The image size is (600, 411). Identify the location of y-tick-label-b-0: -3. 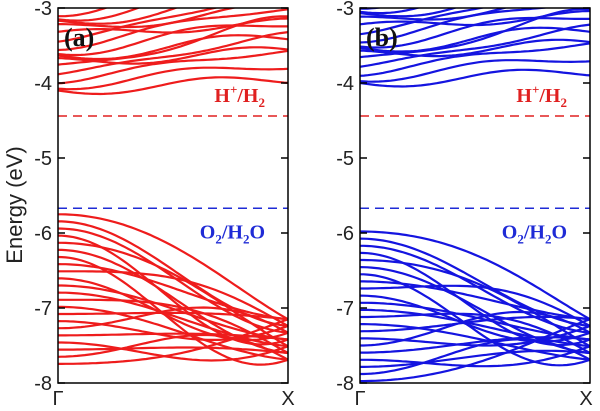
(345, 10).